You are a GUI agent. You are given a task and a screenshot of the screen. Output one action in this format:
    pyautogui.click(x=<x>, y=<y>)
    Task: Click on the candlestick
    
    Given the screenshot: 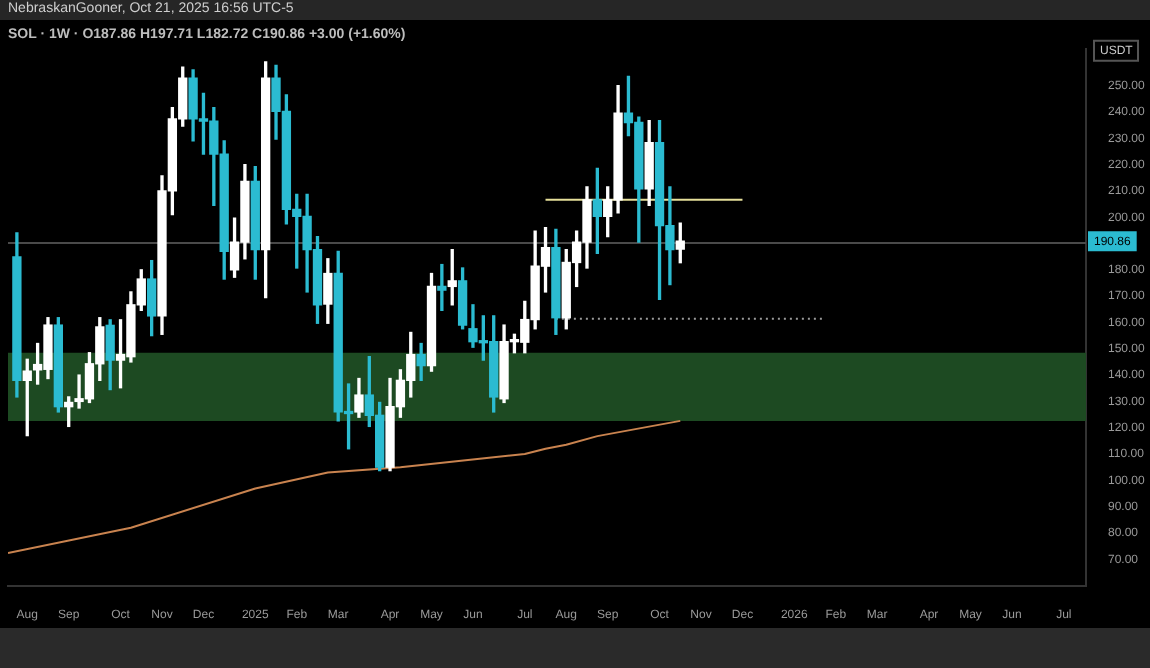 What is the action you would take?
    pyautogui.click(x=442, y=287)
    